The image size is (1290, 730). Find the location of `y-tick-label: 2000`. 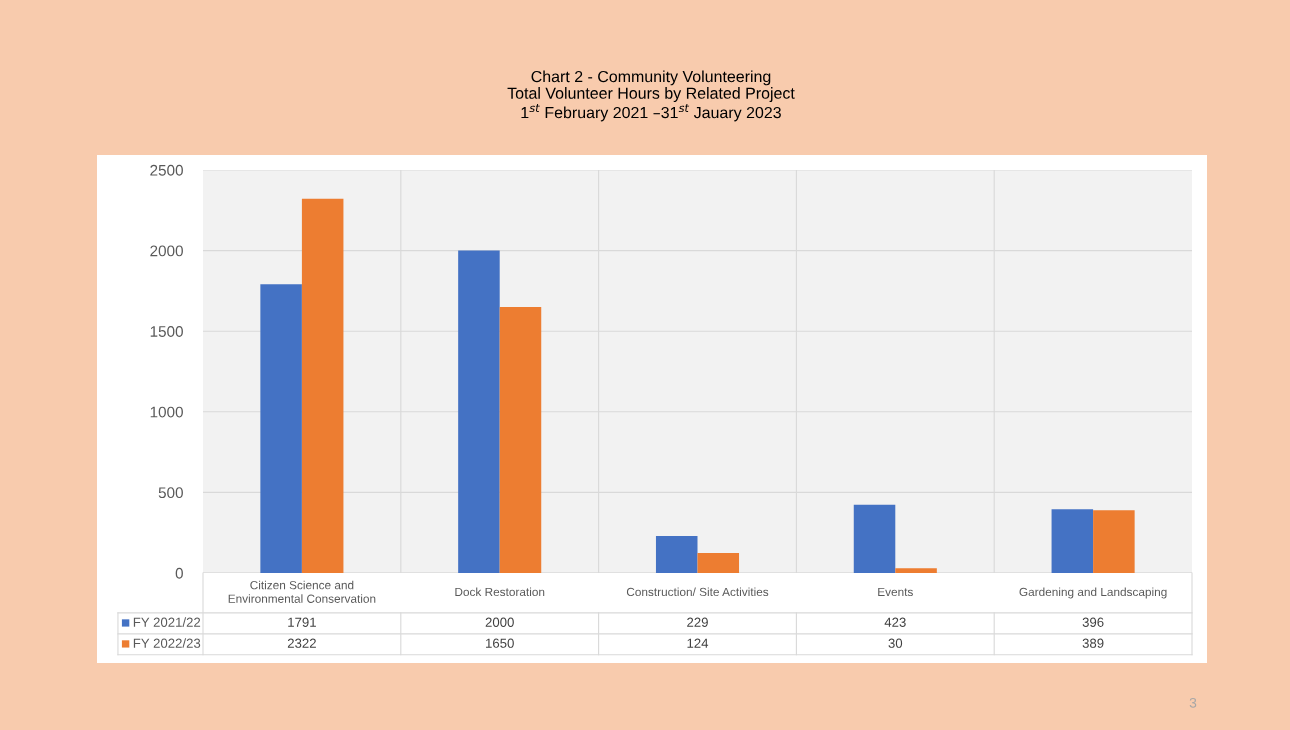

y-tick-label: 2000 is located at coordinates (166, 251).